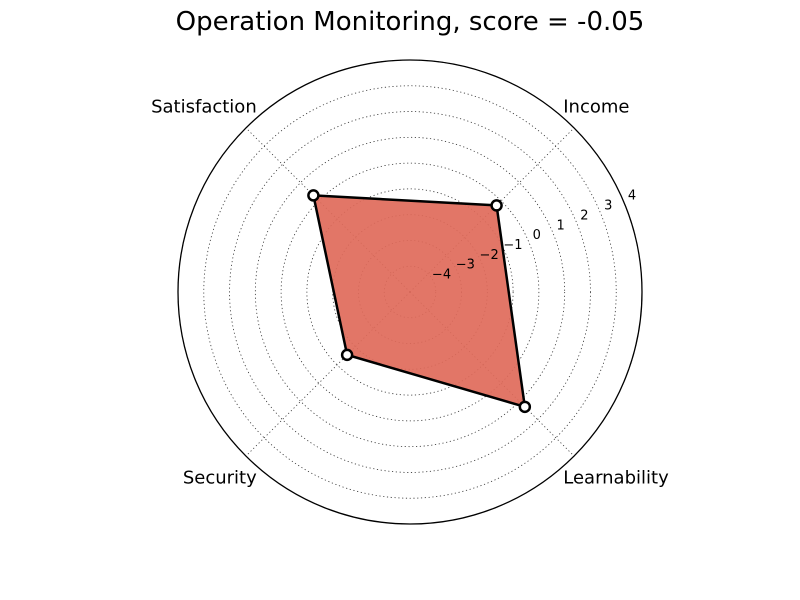 This screenshot has height=600, width=800. I want to click on series-layer, so click(419, 301).